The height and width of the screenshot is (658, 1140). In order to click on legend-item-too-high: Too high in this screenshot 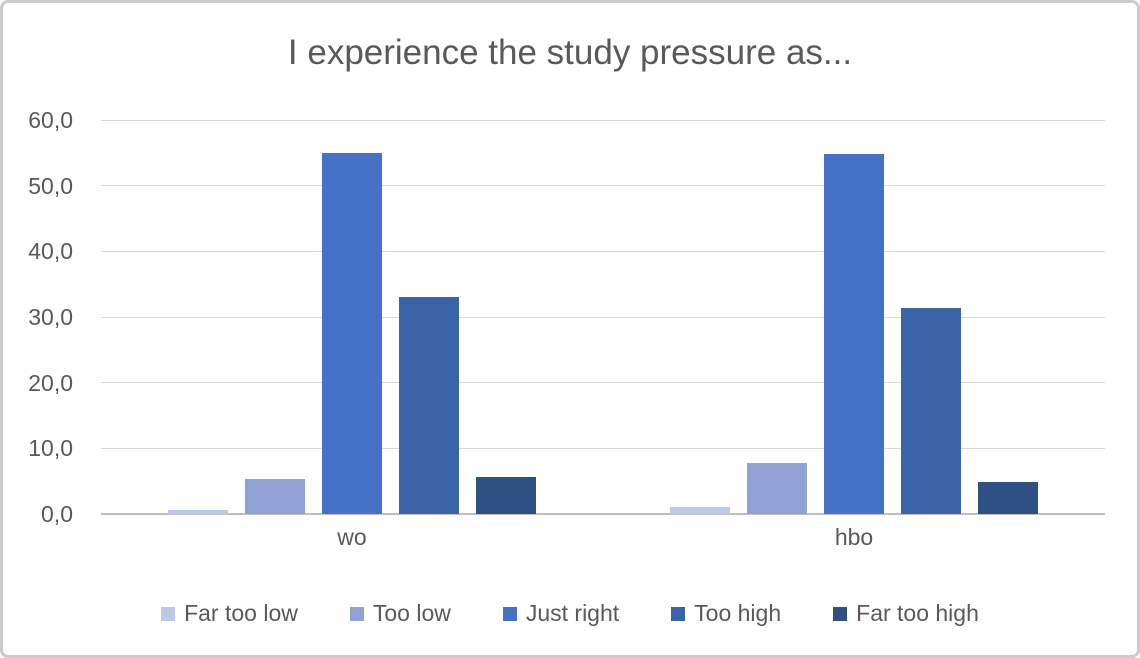, I will do `click(726, 613)`.